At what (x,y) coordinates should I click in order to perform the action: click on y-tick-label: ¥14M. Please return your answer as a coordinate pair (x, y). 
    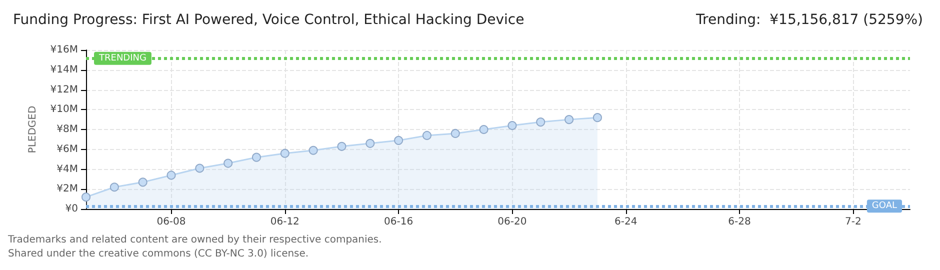
    Looking at the image, I should click on (64, 70).